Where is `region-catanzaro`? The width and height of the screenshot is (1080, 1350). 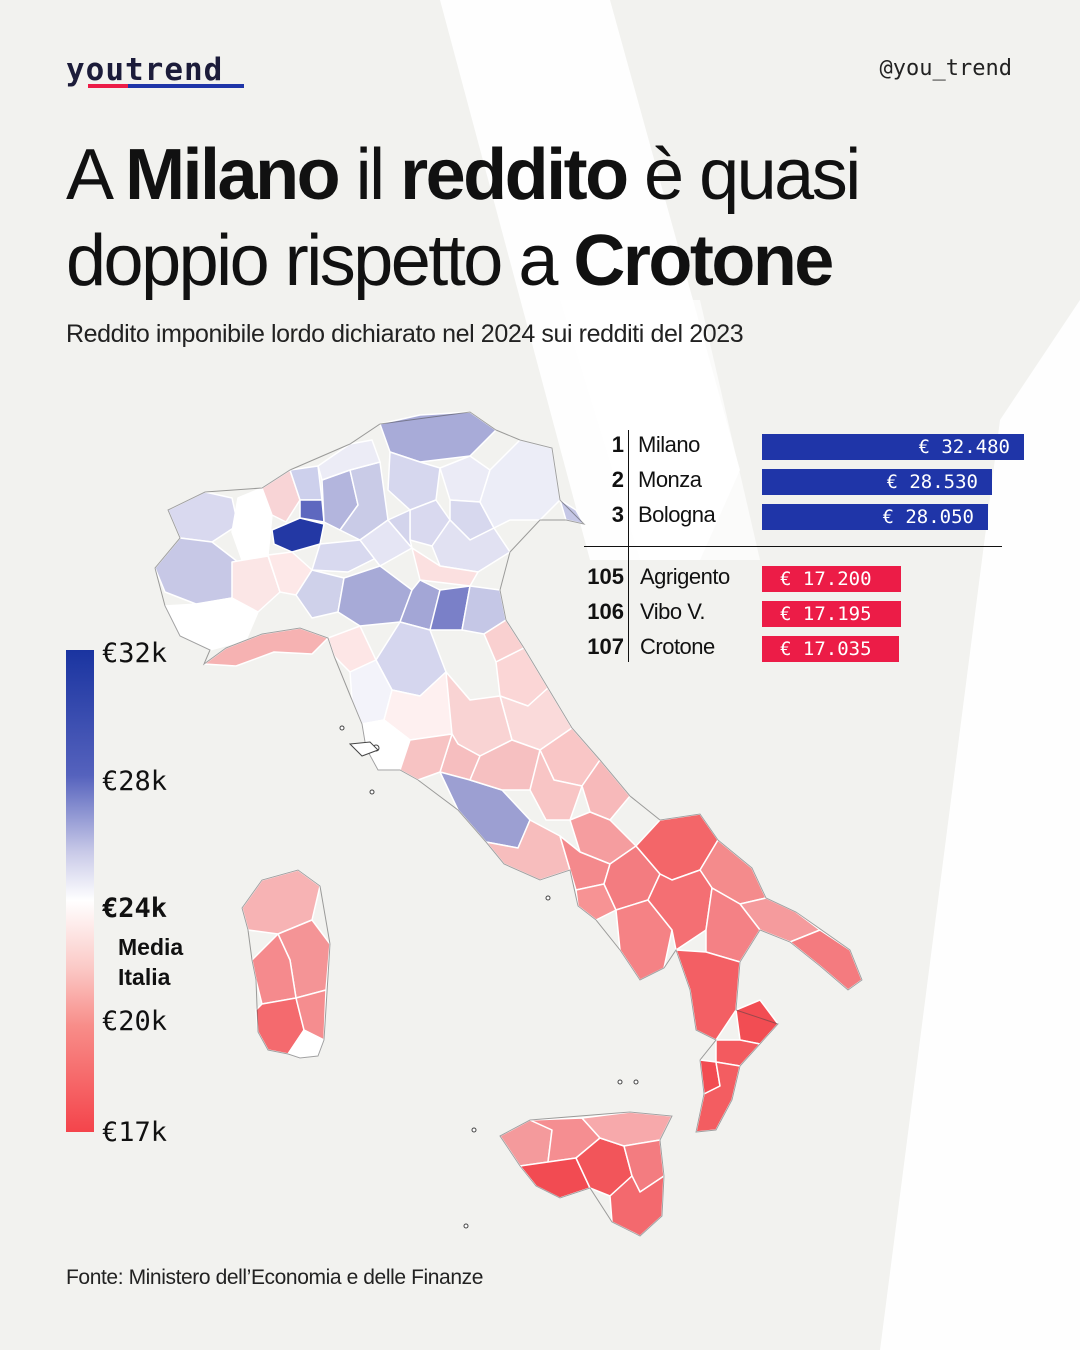
region-catanzaro is located at coordinates (738, 1053).